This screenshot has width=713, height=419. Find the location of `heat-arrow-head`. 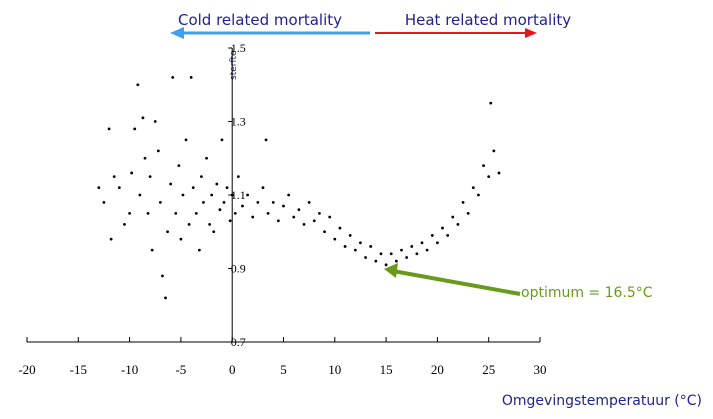

heat-arrow-head is located at coordinates (531, 33).